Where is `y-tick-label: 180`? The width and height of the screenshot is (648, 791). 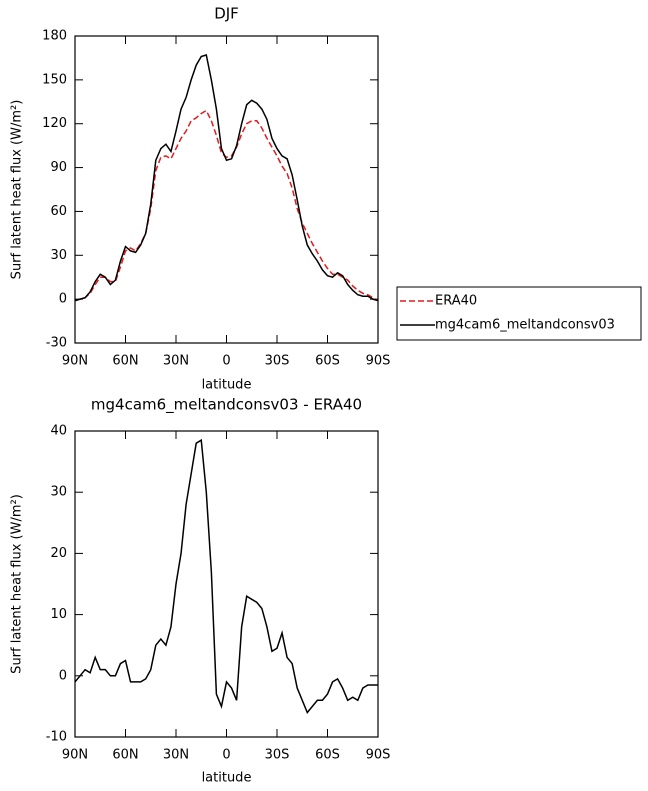
y-tick-label: 180 is located at coordinates (54, 36).